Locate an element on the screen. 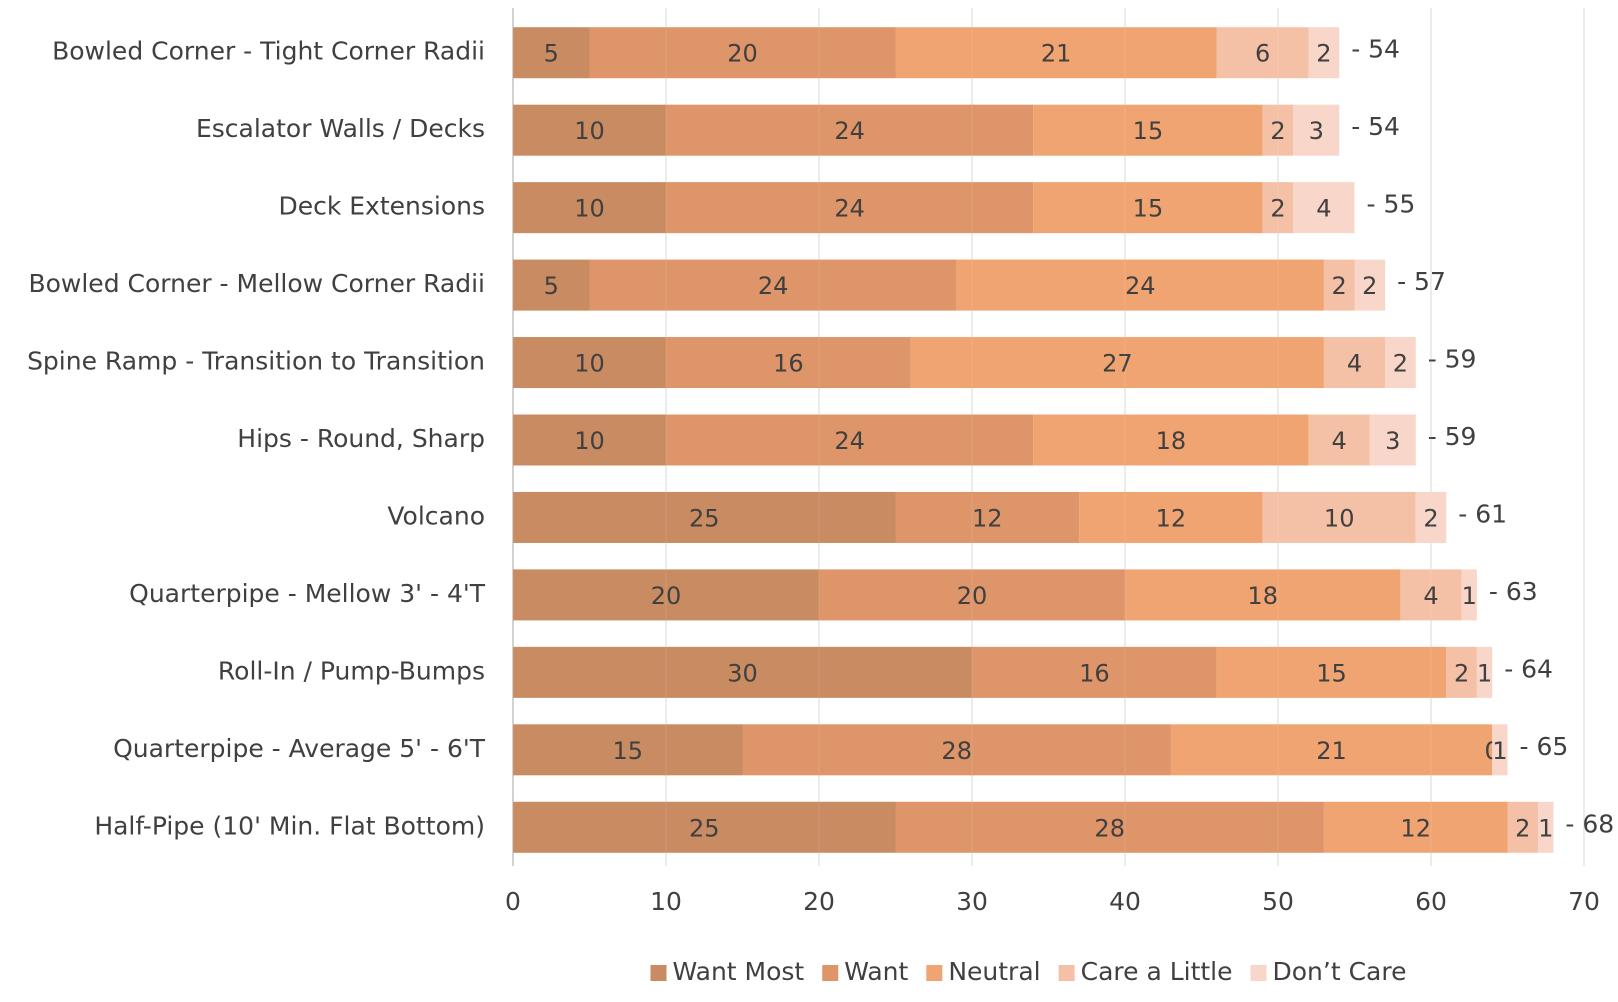  y-tick-label: Bowled Corner - Tight Corner Radii is located at coordinates (268, 51).